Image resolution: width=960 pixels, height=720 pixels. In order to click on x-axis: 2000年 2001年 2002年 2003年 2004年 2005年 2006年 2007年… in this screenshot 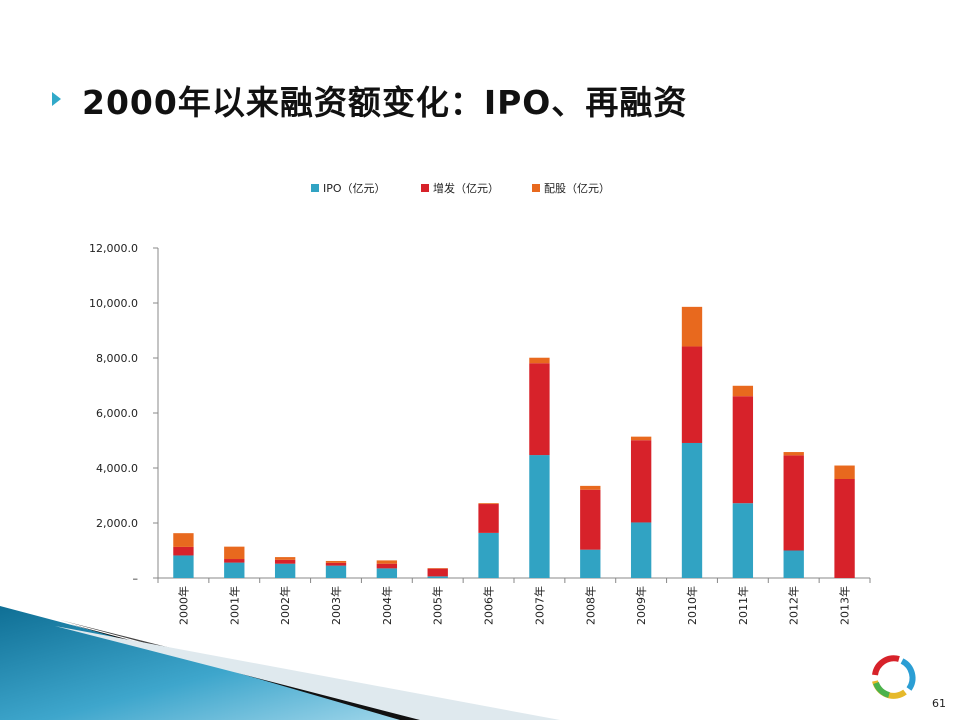, I will do `click(514, 601)`.